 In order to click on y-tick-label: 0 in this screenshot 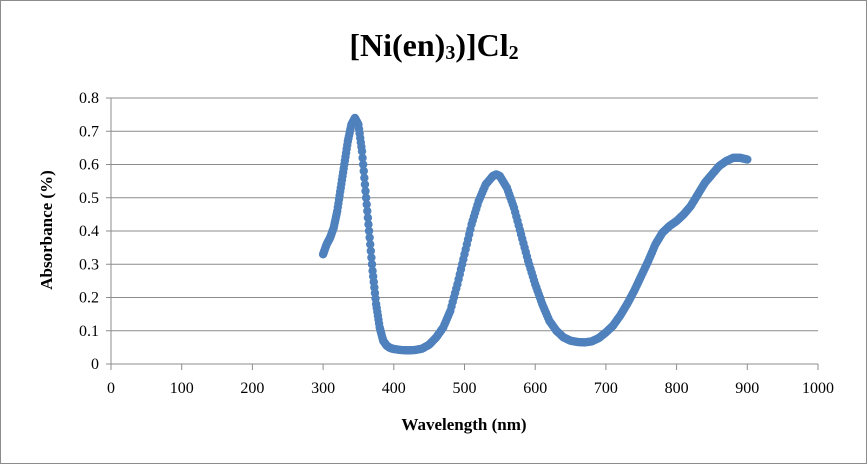, I will do `click(95, 364)`.